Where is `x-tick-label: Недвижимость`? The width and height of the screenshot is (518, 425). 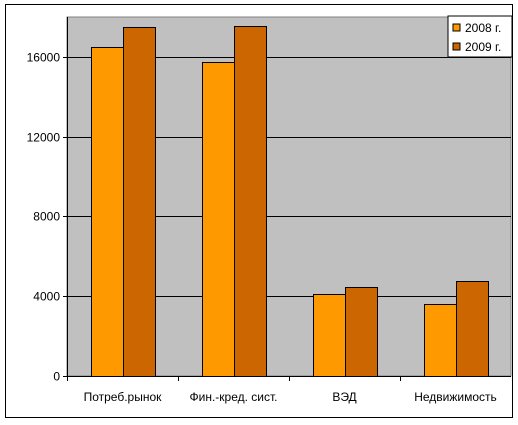
x-tick-label: Недвижимость is located at coordinates (455, 397).